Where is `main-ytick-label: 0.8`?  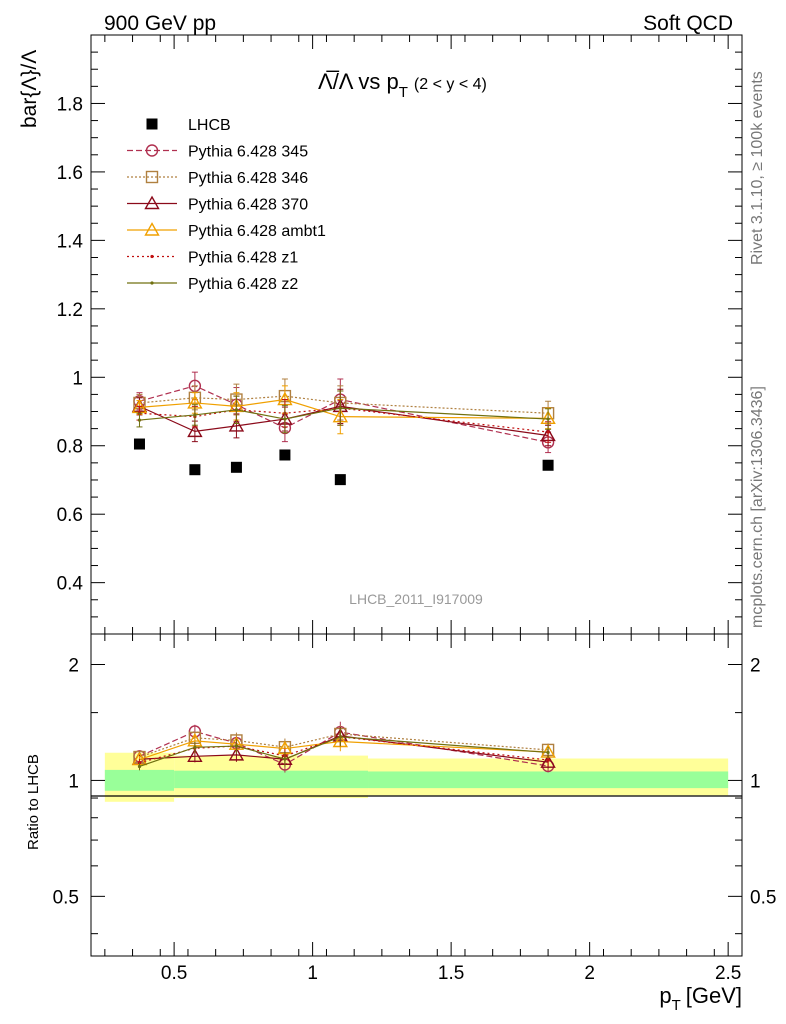 main-ytick-label: 0.8 is located at coordinates (70, 447).